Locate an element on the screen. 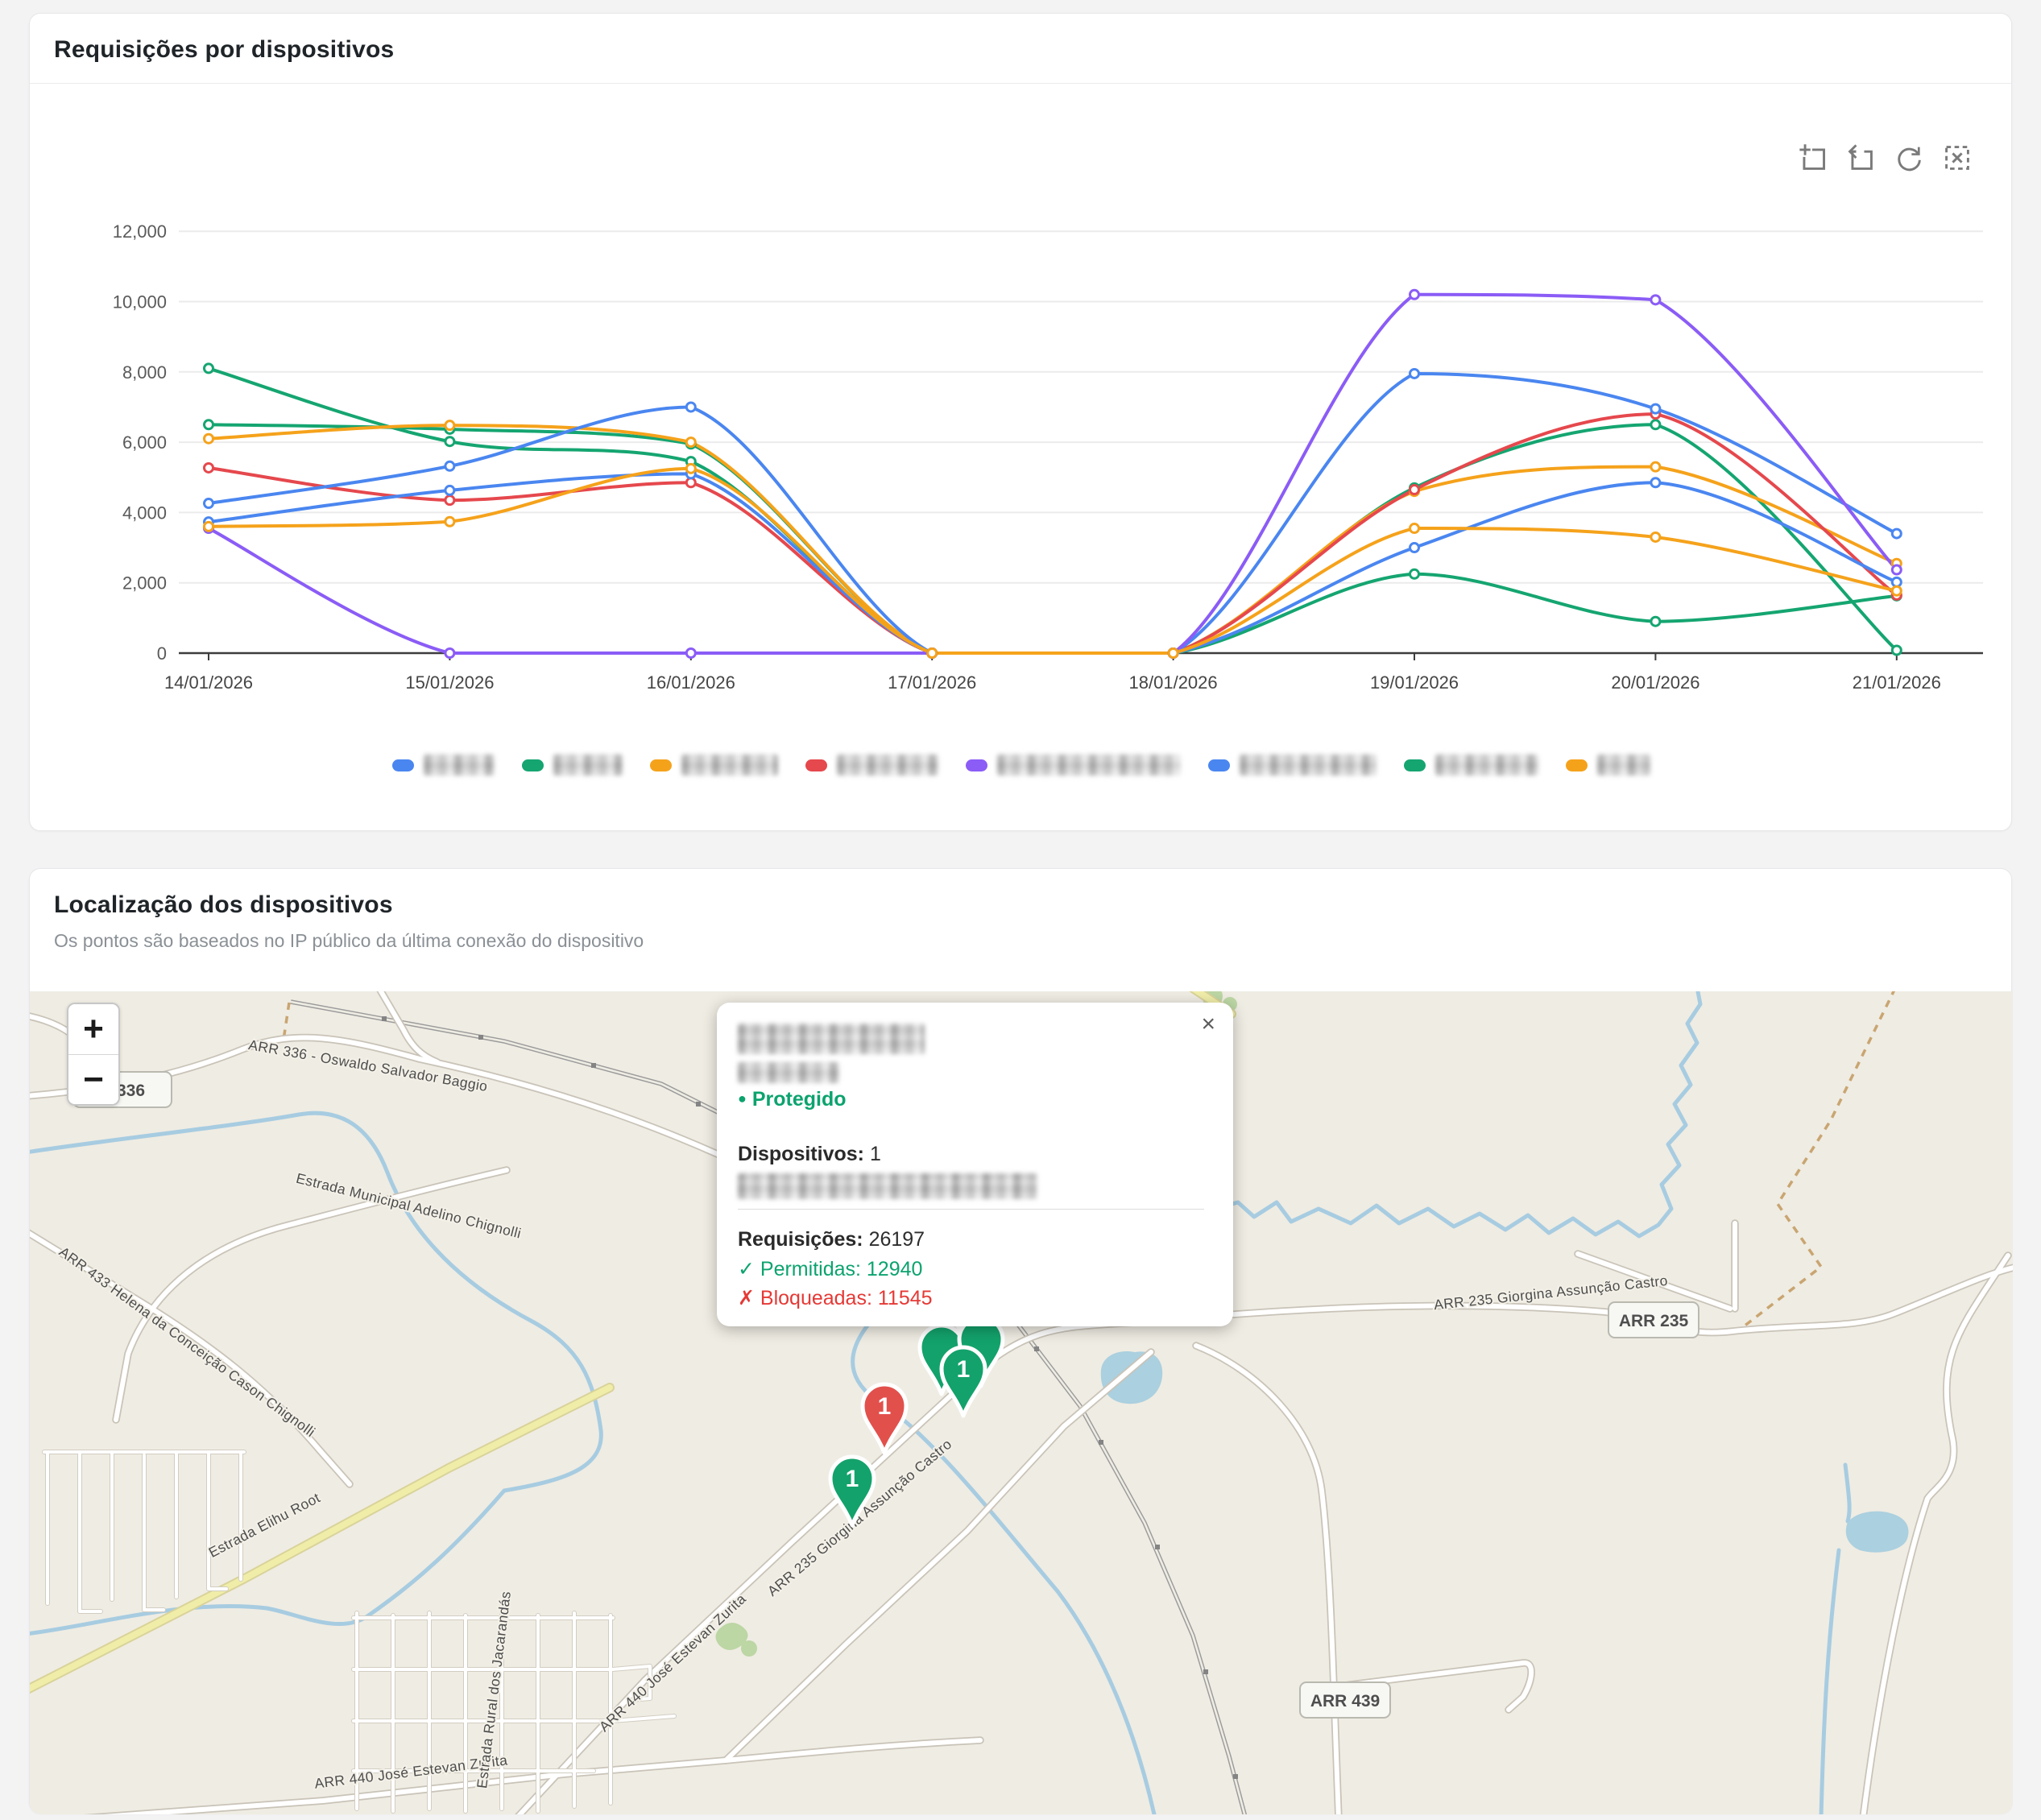  map-zoom-control: + − is located at coordinates (93, 1054).